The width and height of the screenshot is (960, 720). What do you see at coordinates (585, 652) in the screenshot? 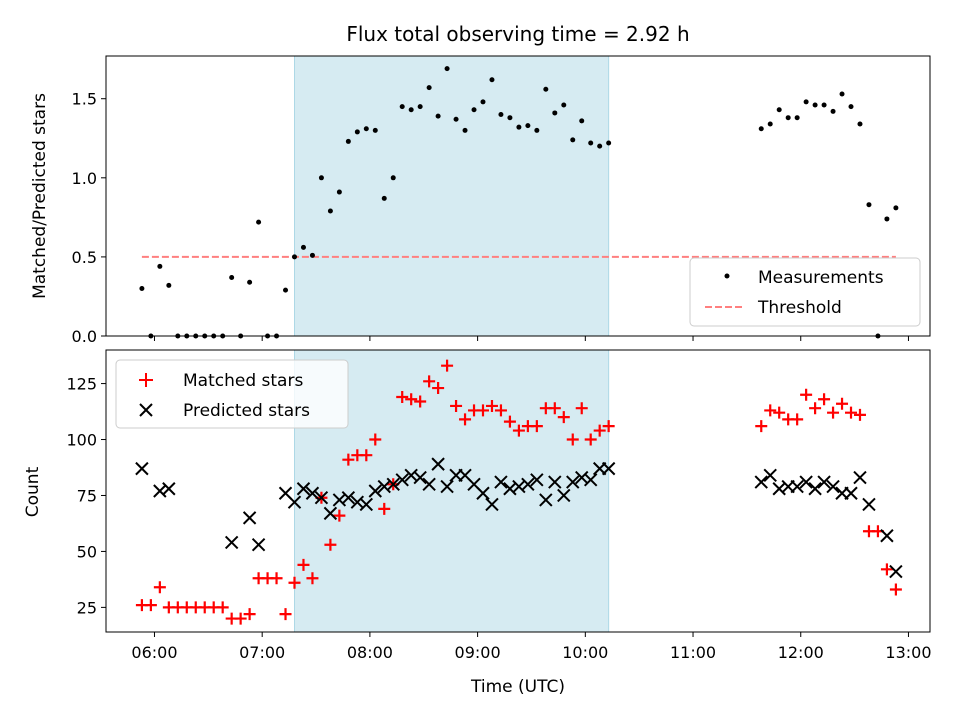
I see `x-tick-label: 10:00` at bounding box center [585, 652].